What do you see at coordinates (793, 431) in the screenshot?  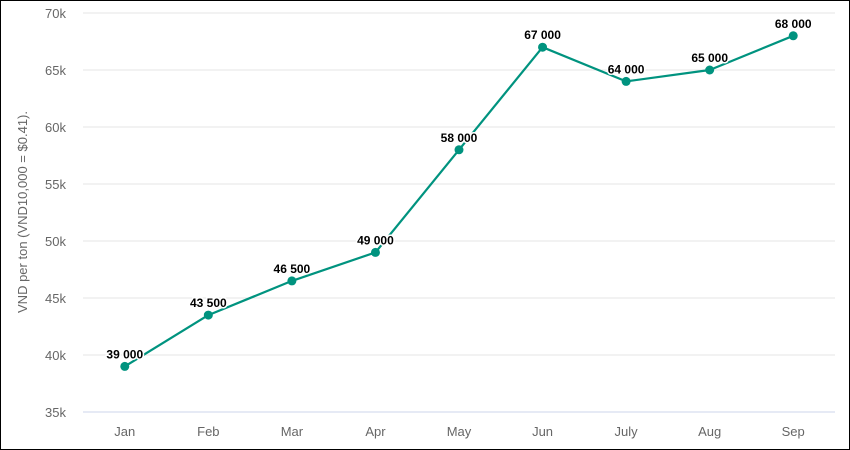 I see `x-tick-label: Sep` at bounding box center [793, 431].